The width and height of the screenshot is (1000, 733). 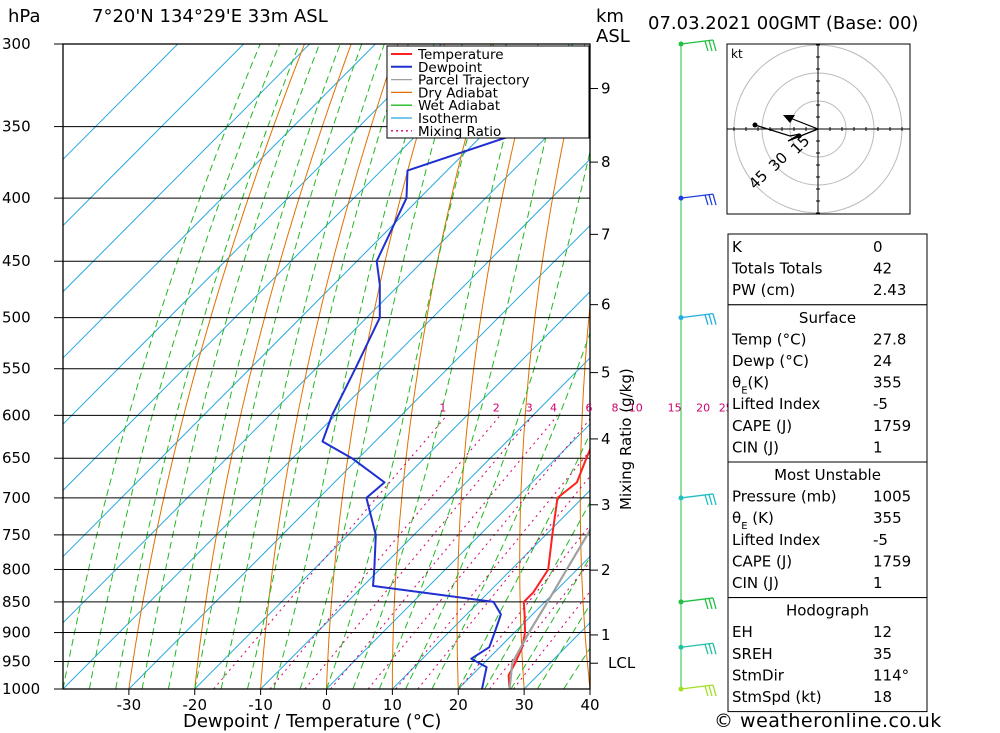 I want to click on table-label: Totals Totals, so click(x=777, y=269).